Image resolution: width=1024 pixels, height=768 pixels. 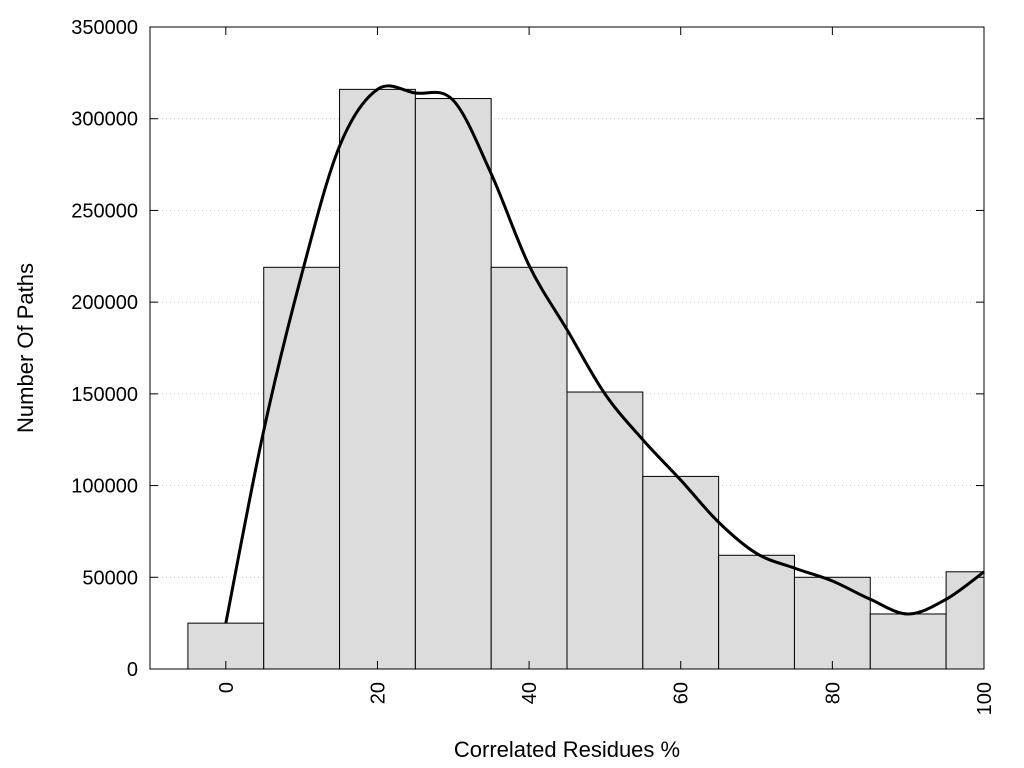 I want to click on y-tick-label: 50000, so click(x=110, y=578).